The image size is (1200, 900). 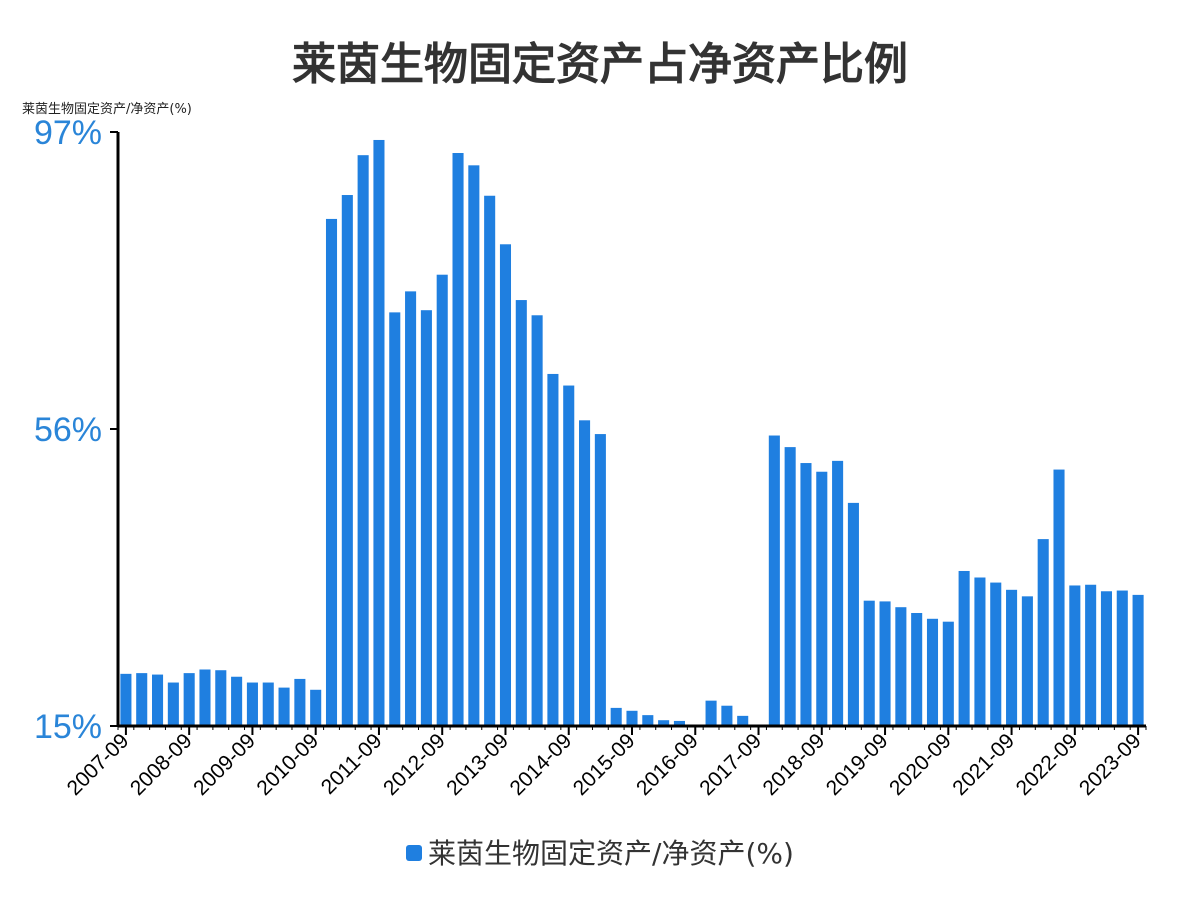 I want to click on legend: 莱茵生物固定资产/净资产(%), so click(x=600, y=852).